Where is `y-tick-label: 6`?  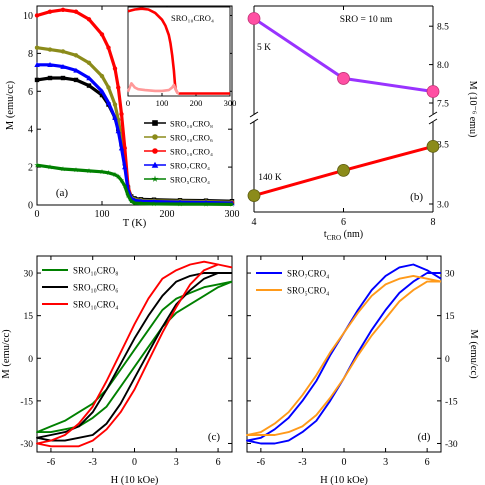 y-tick-label: 6 is located at coordinates (30, 92).